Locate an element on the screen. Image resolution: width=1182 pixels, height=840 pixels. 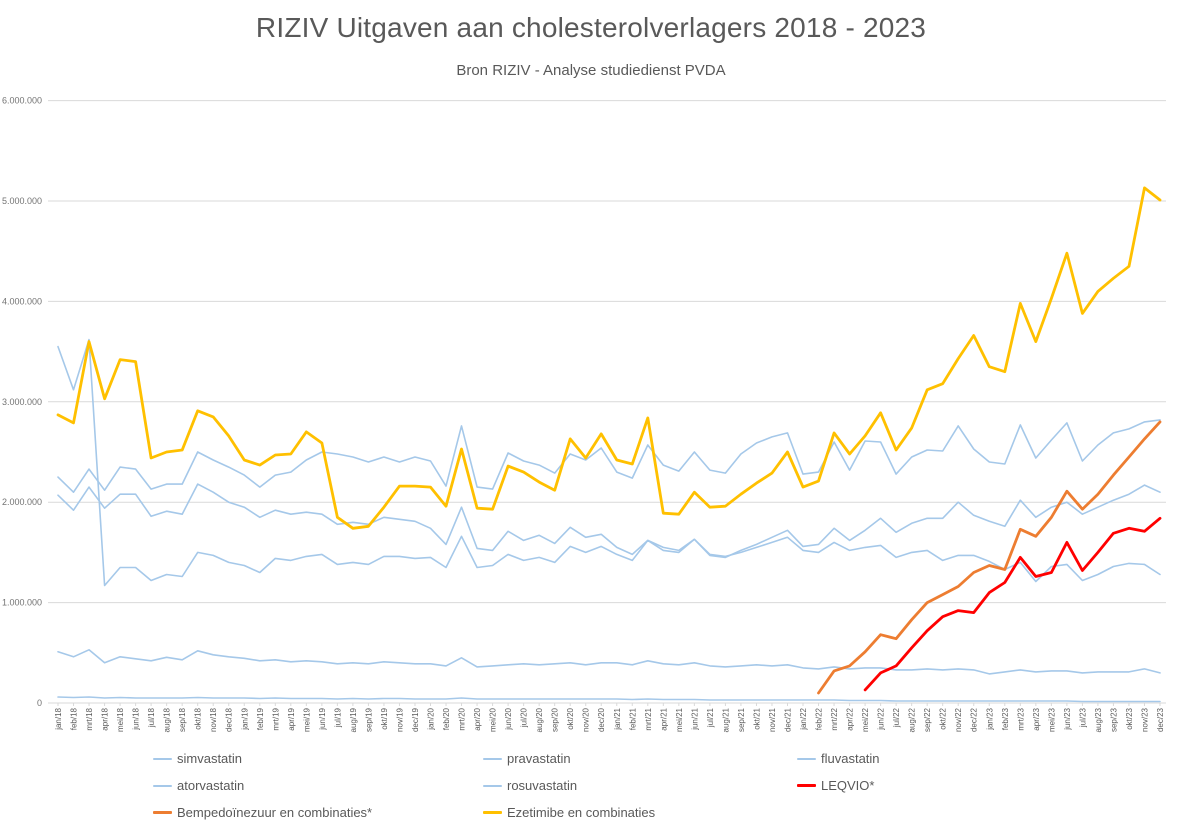
x-axis-tick-label: dec/20 is located at coordinates (601, 719).